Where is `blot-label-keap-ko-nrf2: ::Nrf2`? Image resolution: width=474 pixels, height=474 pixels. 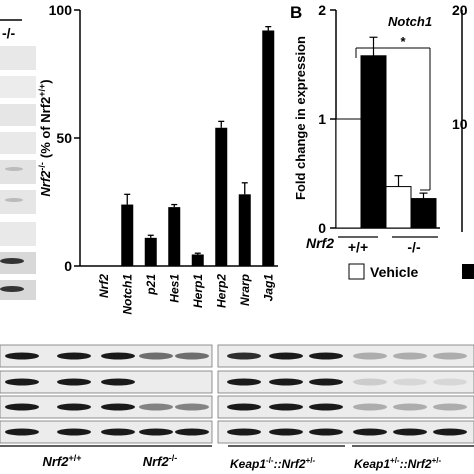 blot-label-keap-ko-nrf2: ::Nrf2 is located at coordinates (290, 464).